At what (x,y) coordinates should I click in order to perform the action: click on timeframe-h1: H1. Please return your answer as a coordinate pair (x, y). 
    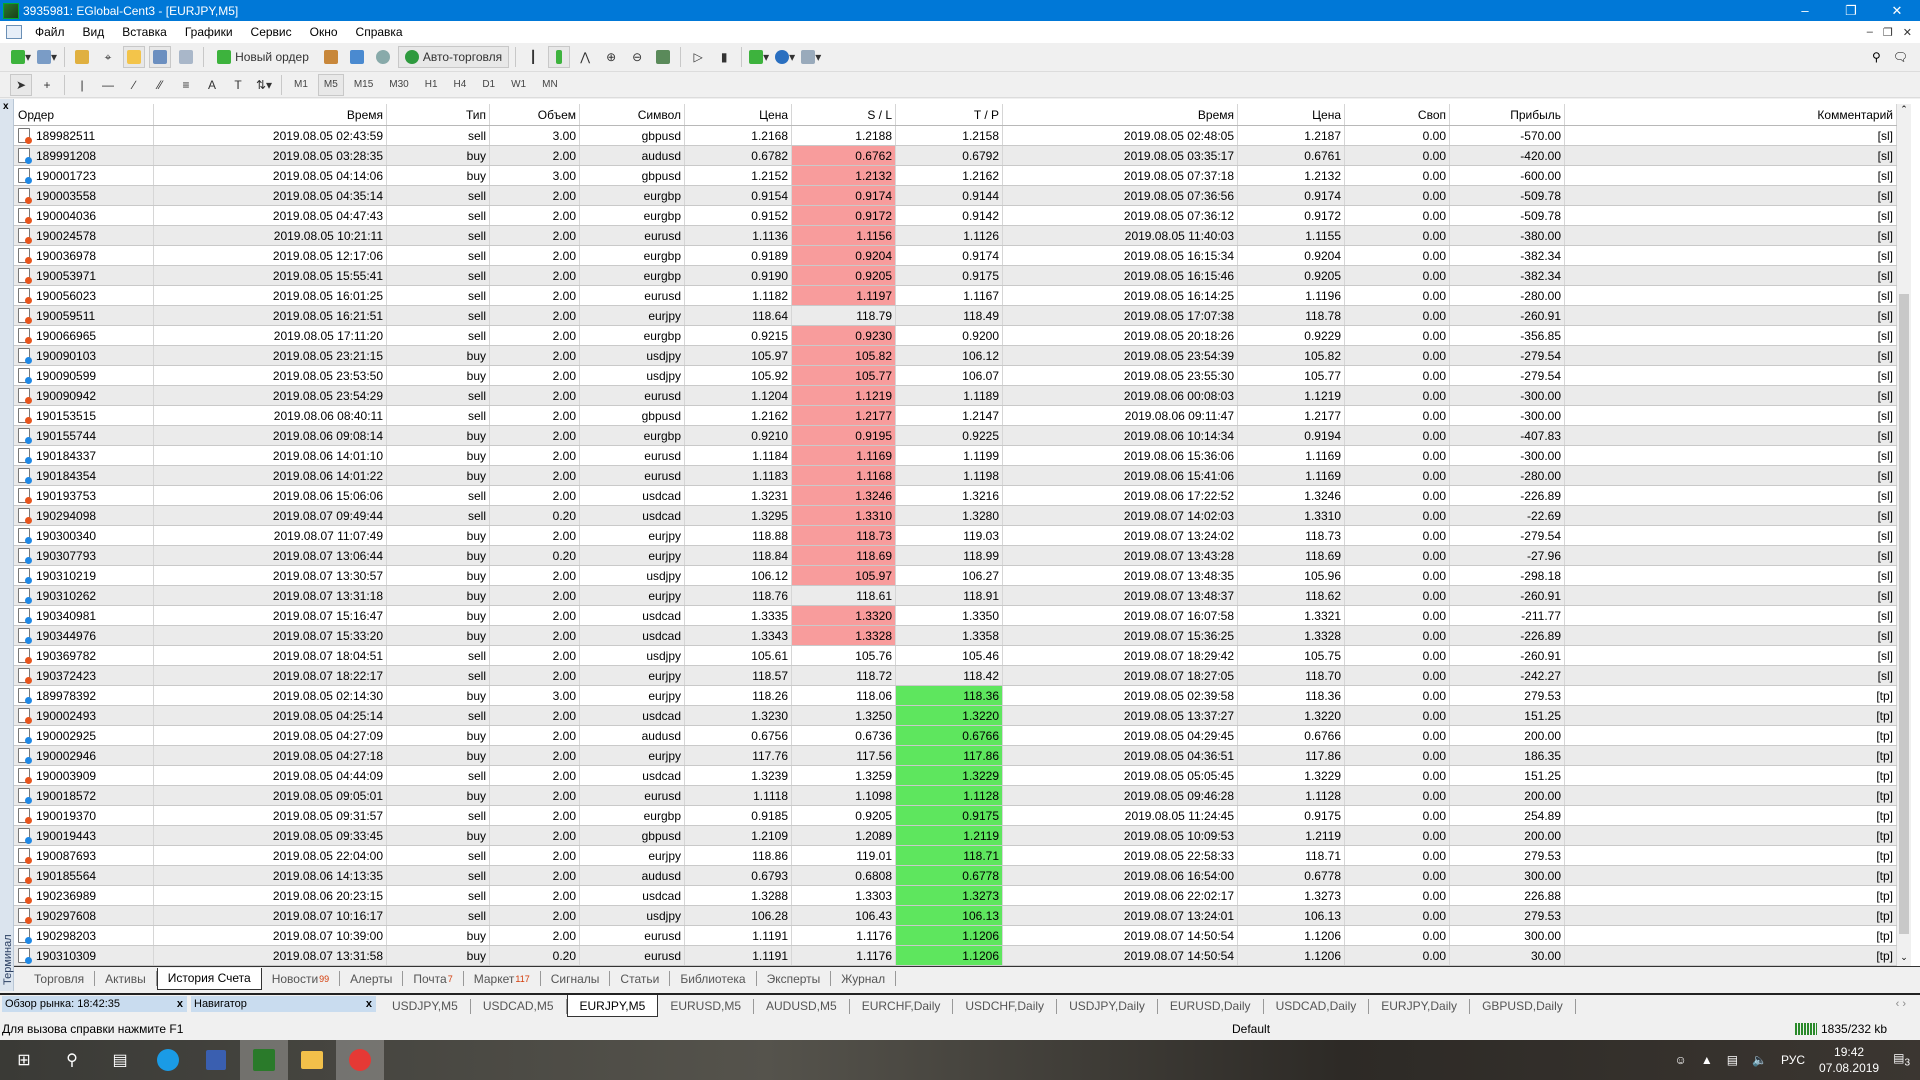
    Looking at the image, I should click on (431, 84).